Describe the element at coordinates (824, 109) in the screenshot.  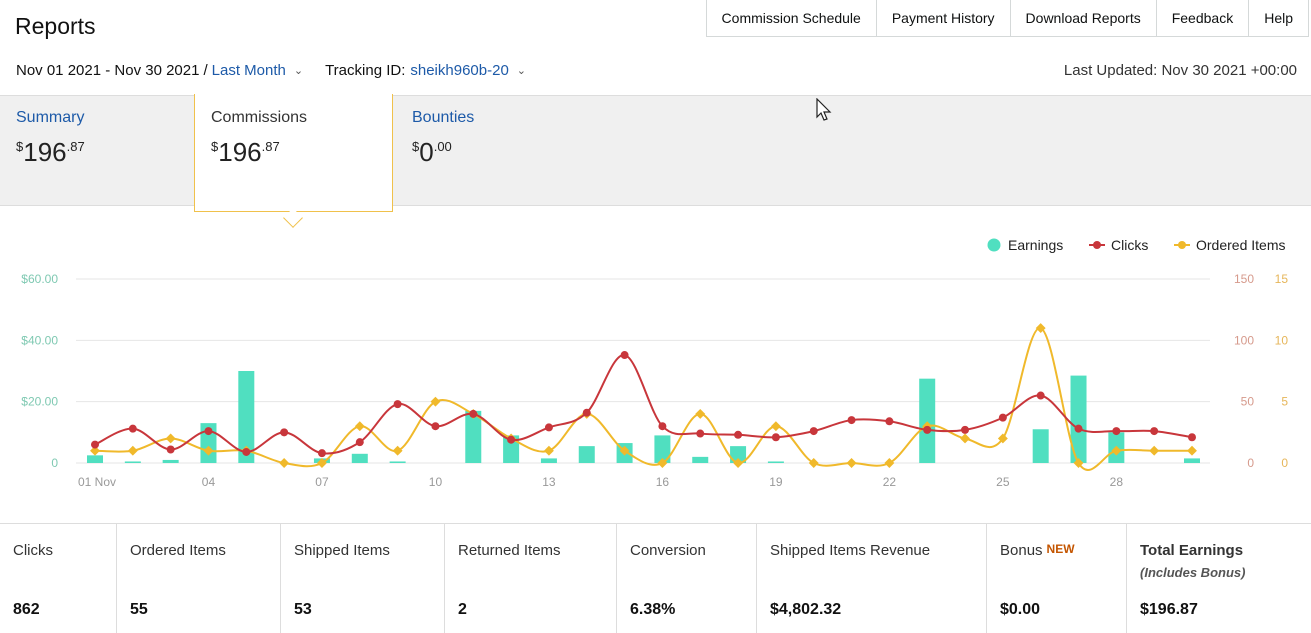
I see `mouse-cursor-icon` at that location.